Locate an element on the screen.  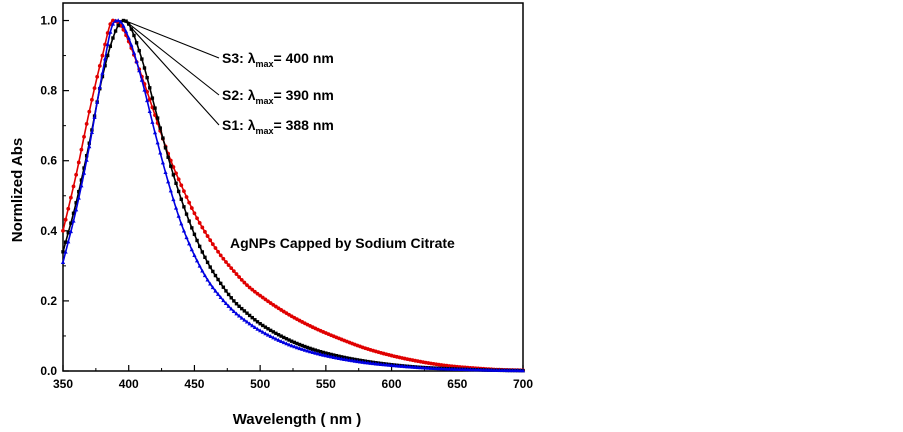
label-suffix: = 400 nm is located at coordinates (304, 58).